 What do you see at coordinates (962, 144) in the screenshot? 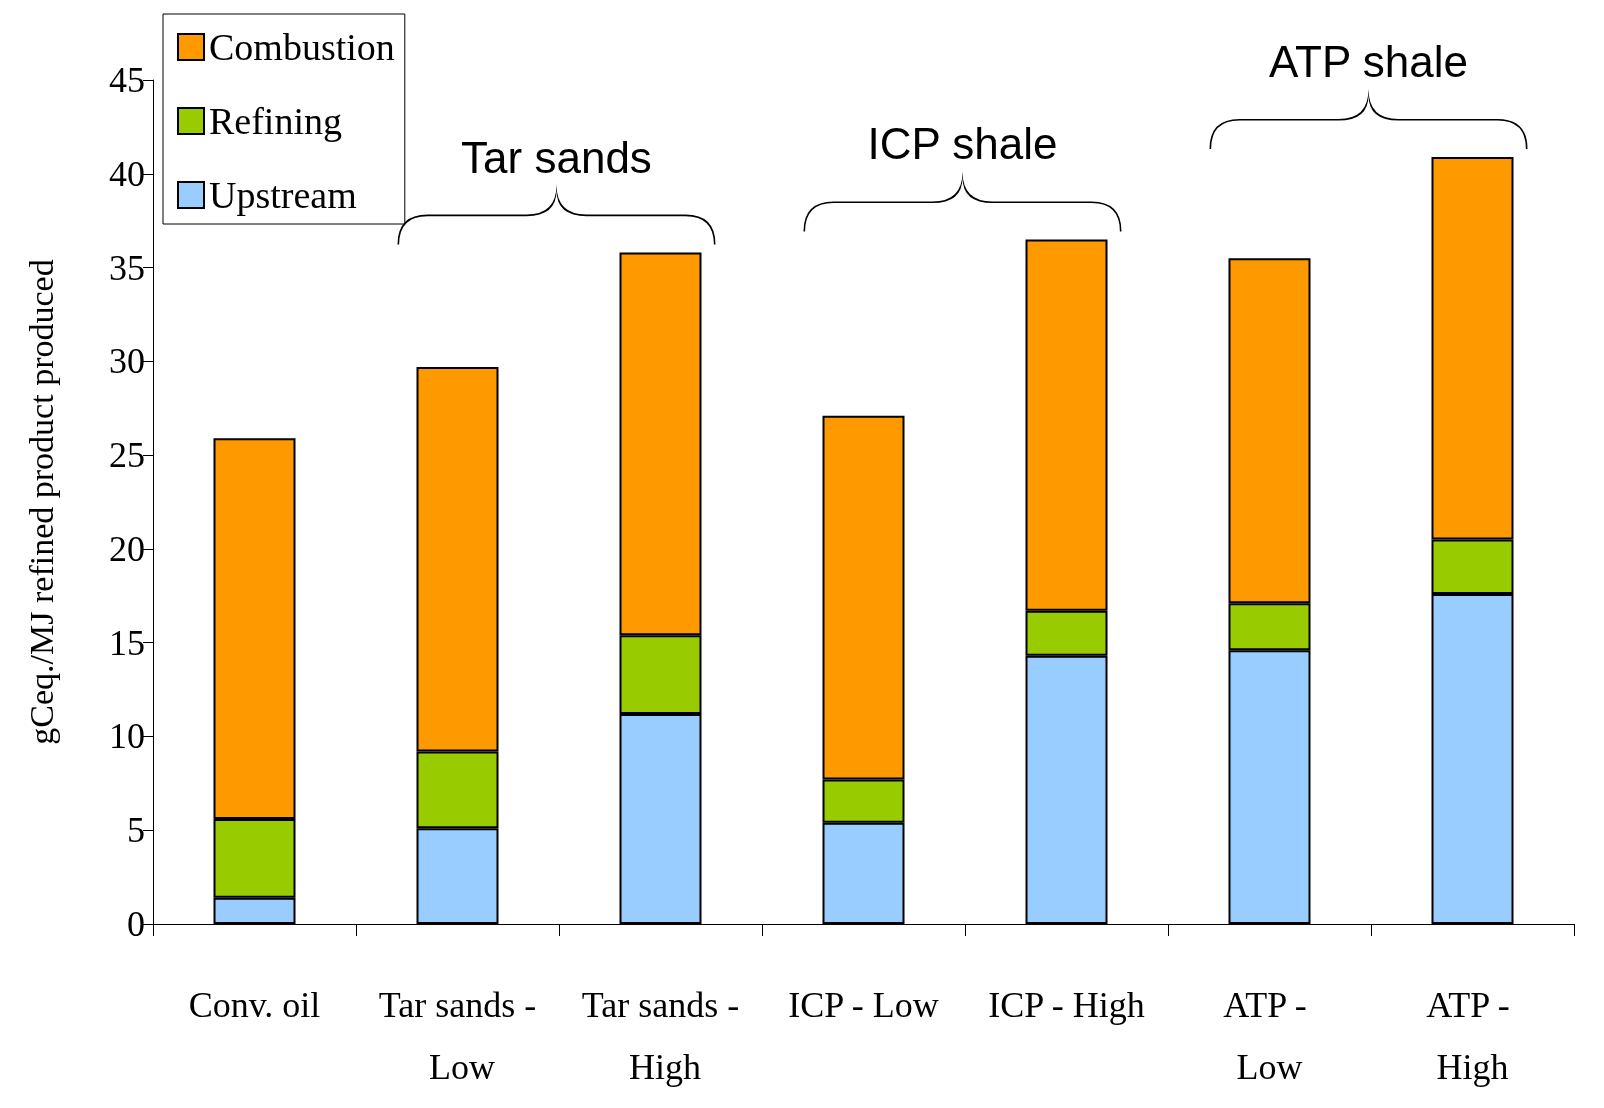
I see `annotation: ICP shale` at bounding box center [962, 144].